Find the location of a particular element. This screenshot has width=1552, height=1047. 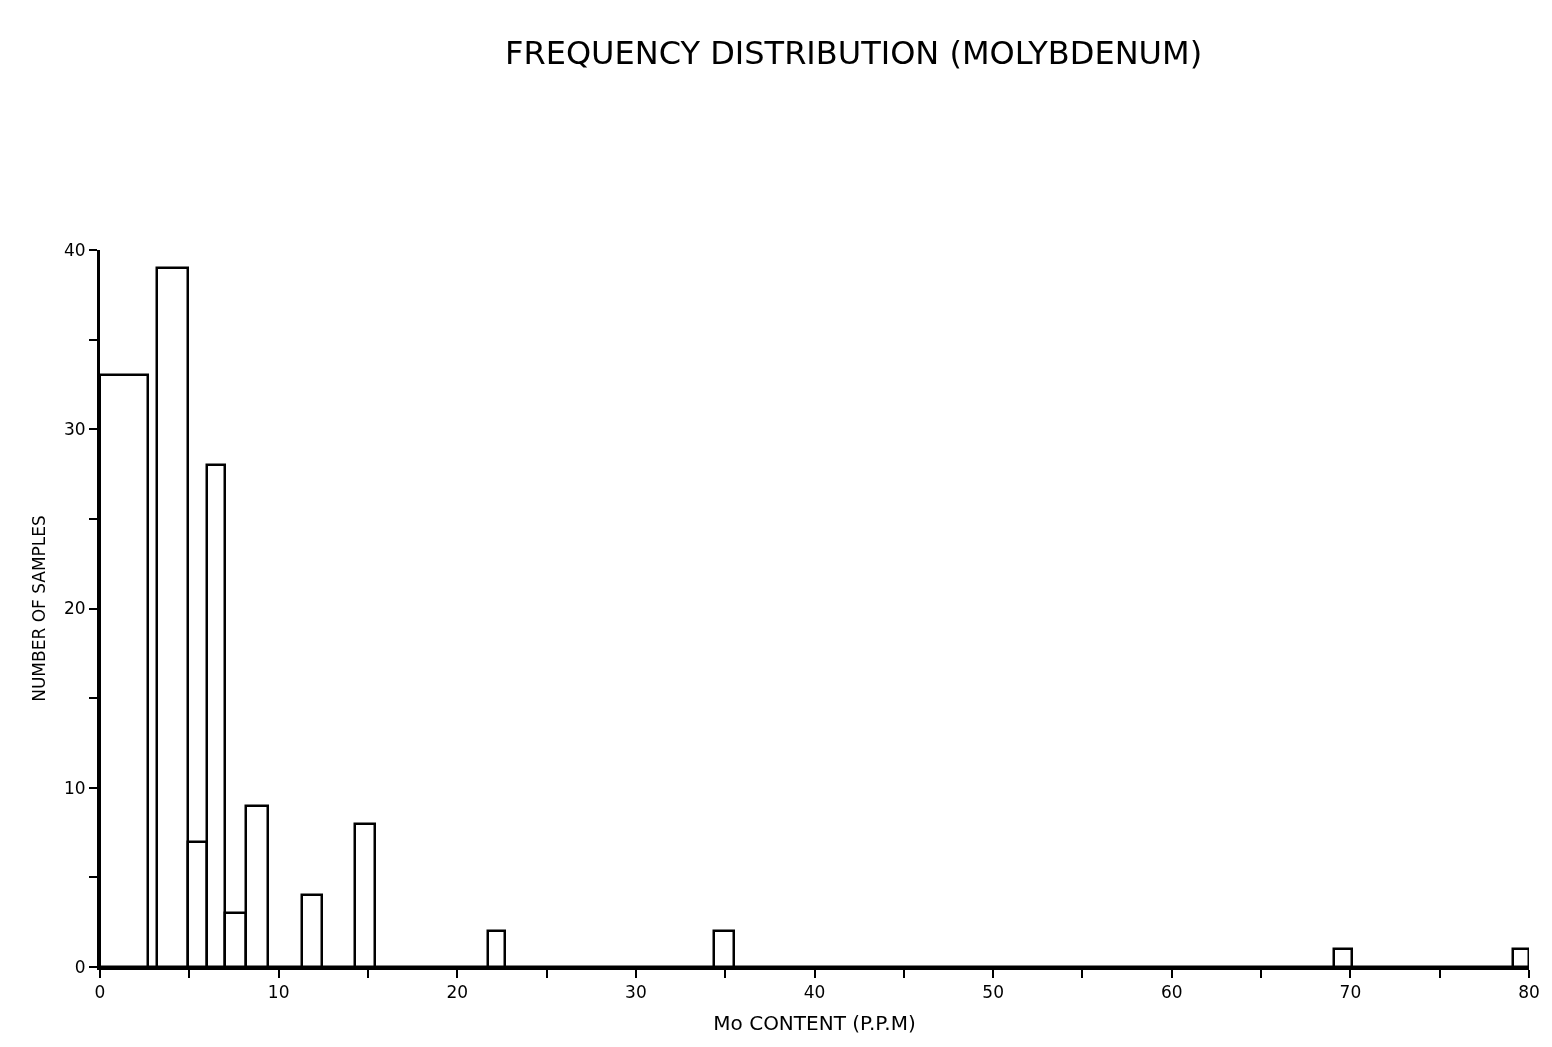

x-tick-label: 70 is located at coordinates (1350, 992).